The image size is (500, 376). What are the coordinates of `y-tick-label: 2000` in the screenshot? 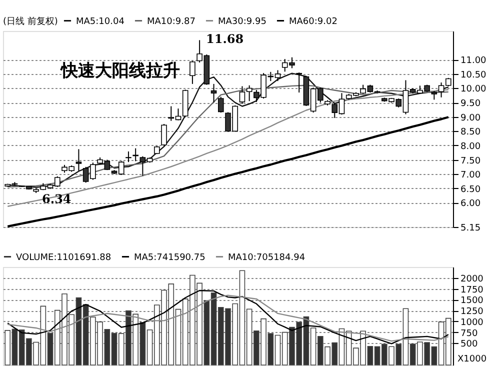 It's located at (472, 279).